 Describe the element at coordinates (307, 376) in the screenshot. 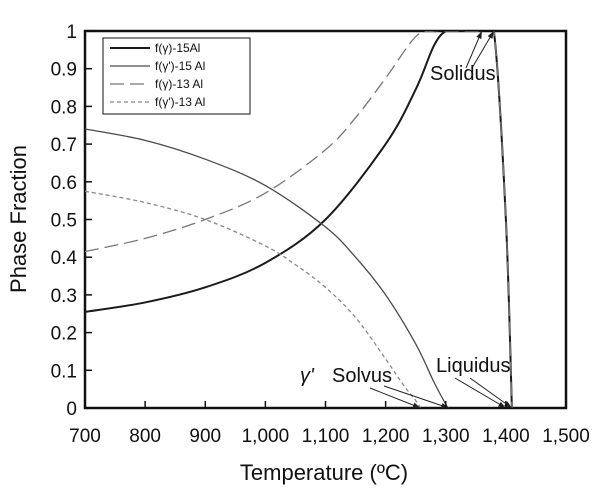

I see `annotation-solvus-symbol: γ'` at that location.